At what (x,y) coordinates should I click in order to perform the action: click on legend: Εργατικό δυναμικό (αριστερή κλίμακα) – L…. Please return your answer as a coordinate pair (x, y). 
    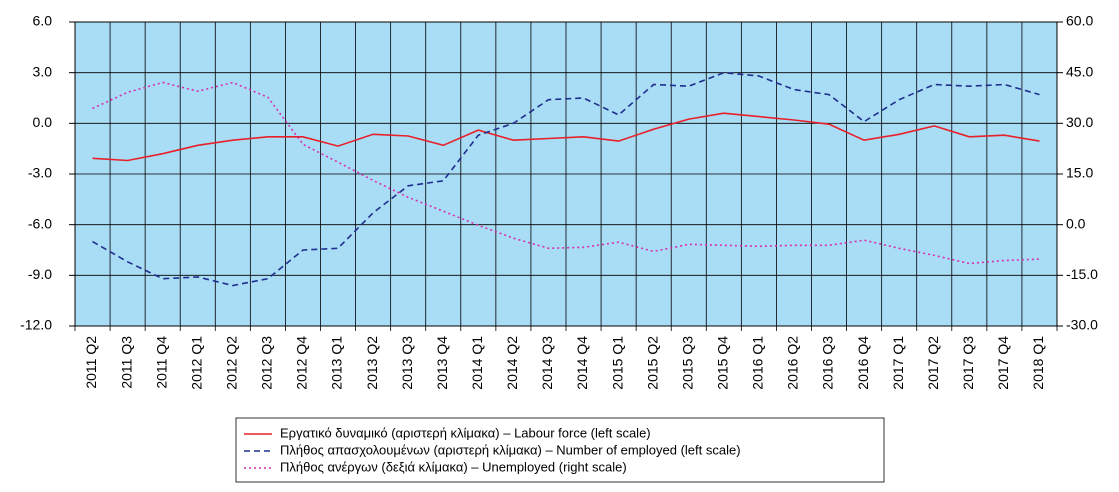
    Looking at the image, I should click on (492, 449).